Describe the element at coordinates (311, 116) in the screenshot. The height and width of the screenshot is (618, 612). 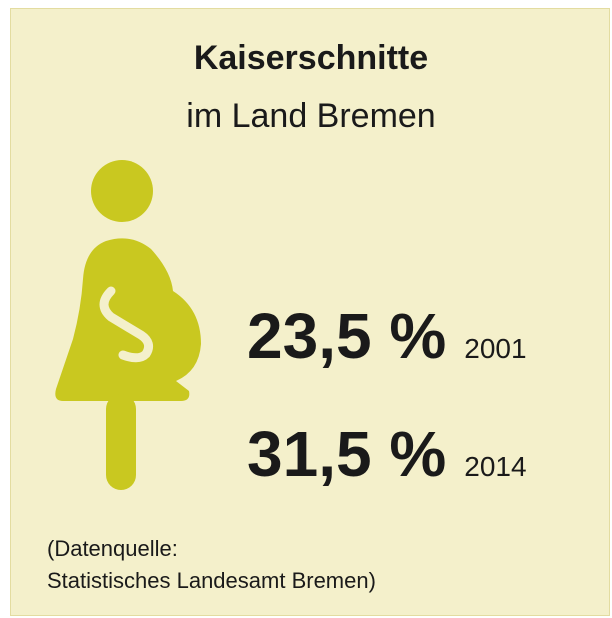
I see `subtitle: im Land Bremen` at that location.